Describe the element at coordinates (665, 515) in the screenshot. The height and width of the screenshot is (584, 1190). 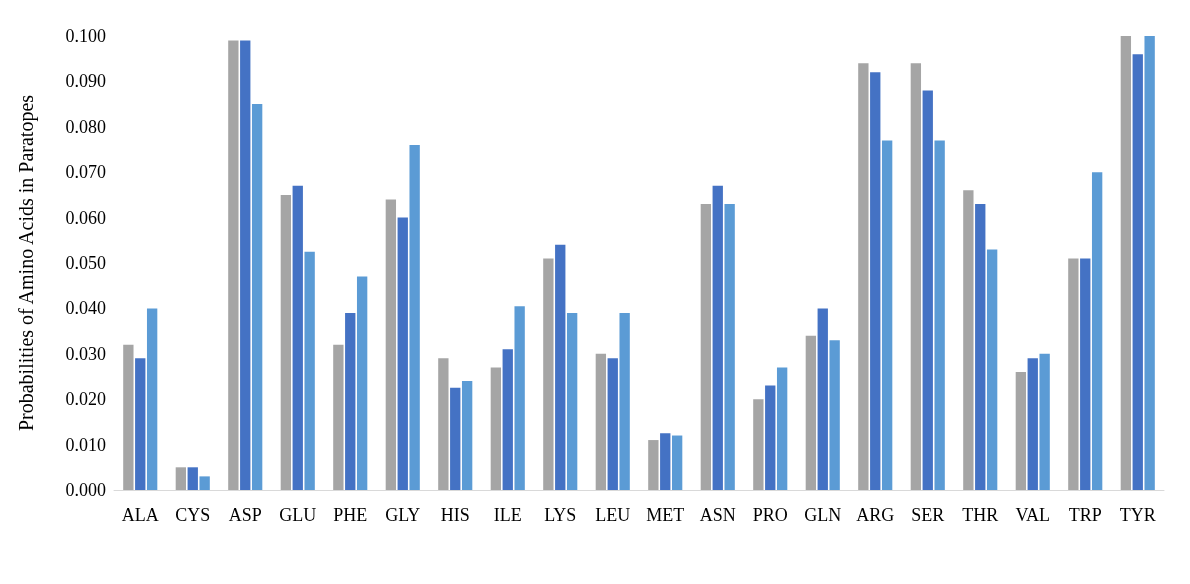
I see `x-tick-label: MET` at that location.